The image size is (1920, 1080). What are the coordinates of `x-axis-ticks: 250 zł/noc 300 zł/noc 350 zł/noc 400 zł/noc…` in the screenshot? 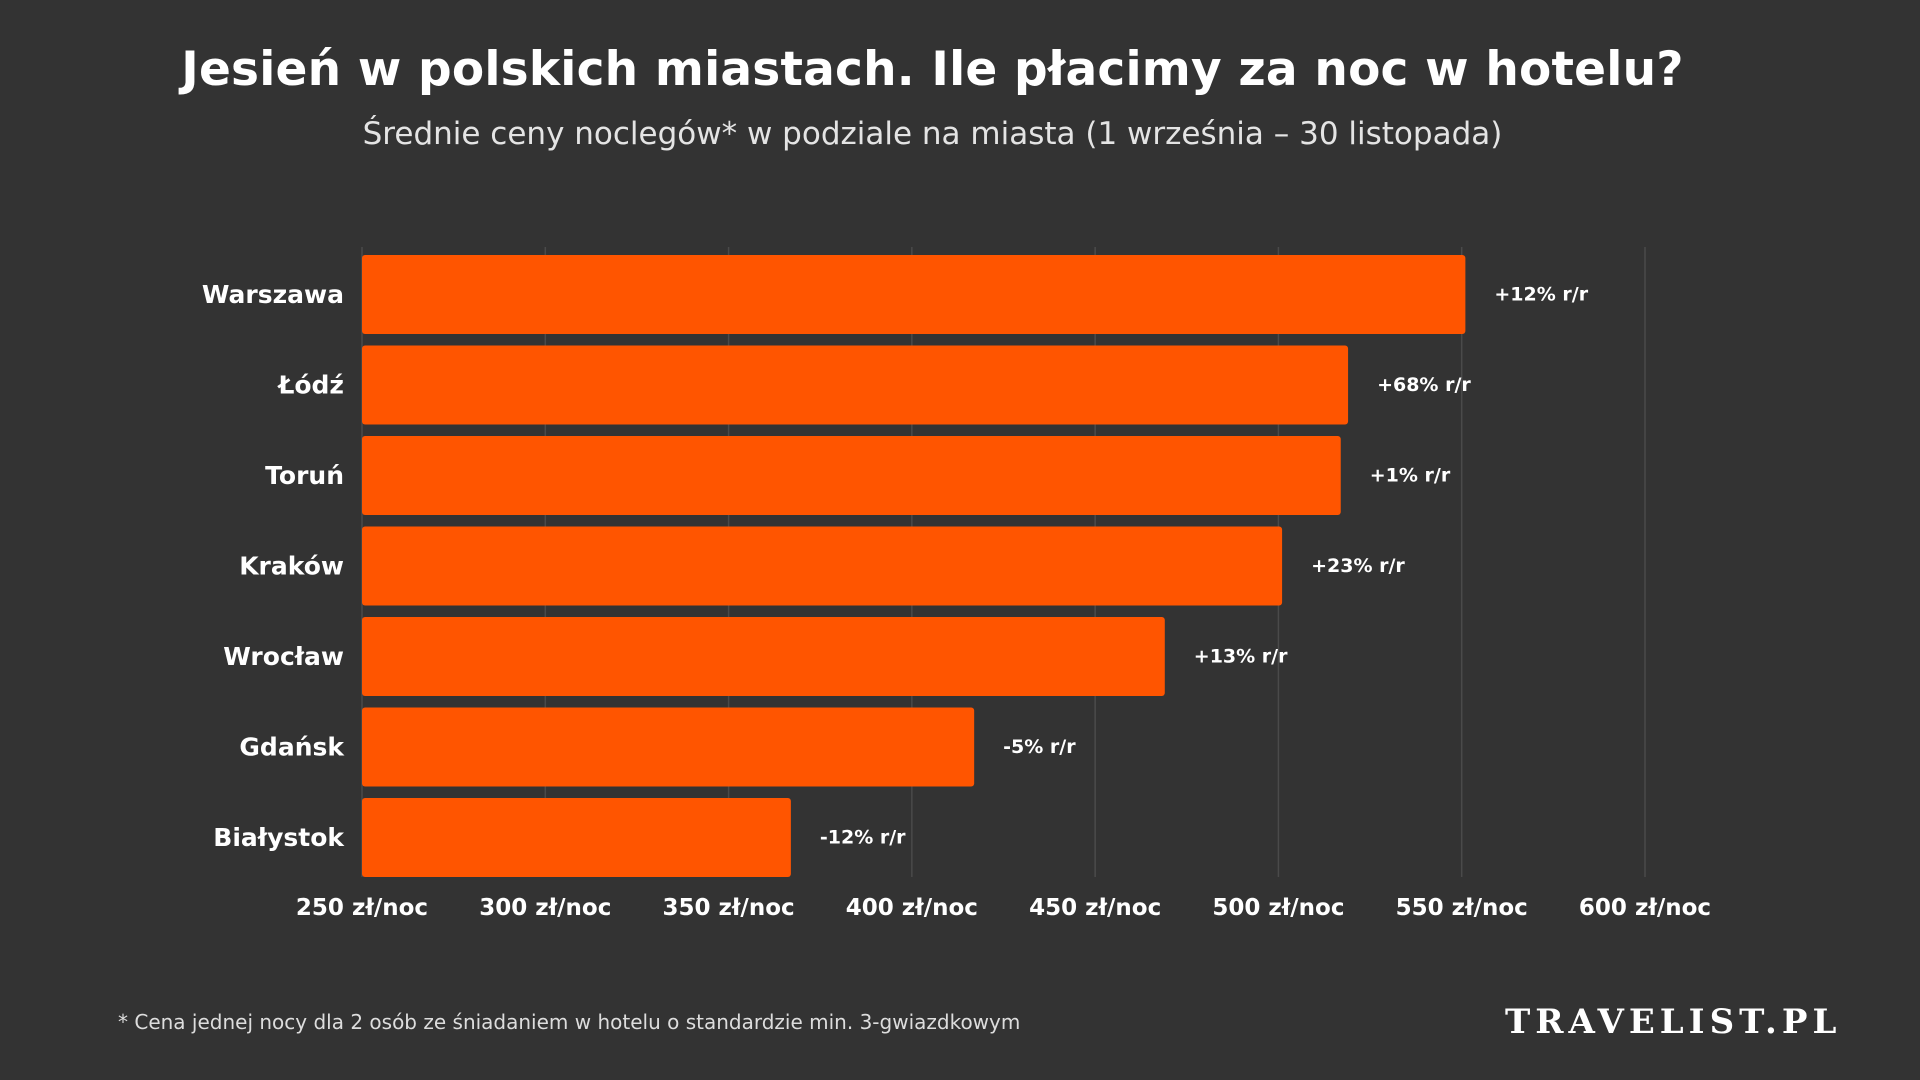 It's located at (1003, 908).